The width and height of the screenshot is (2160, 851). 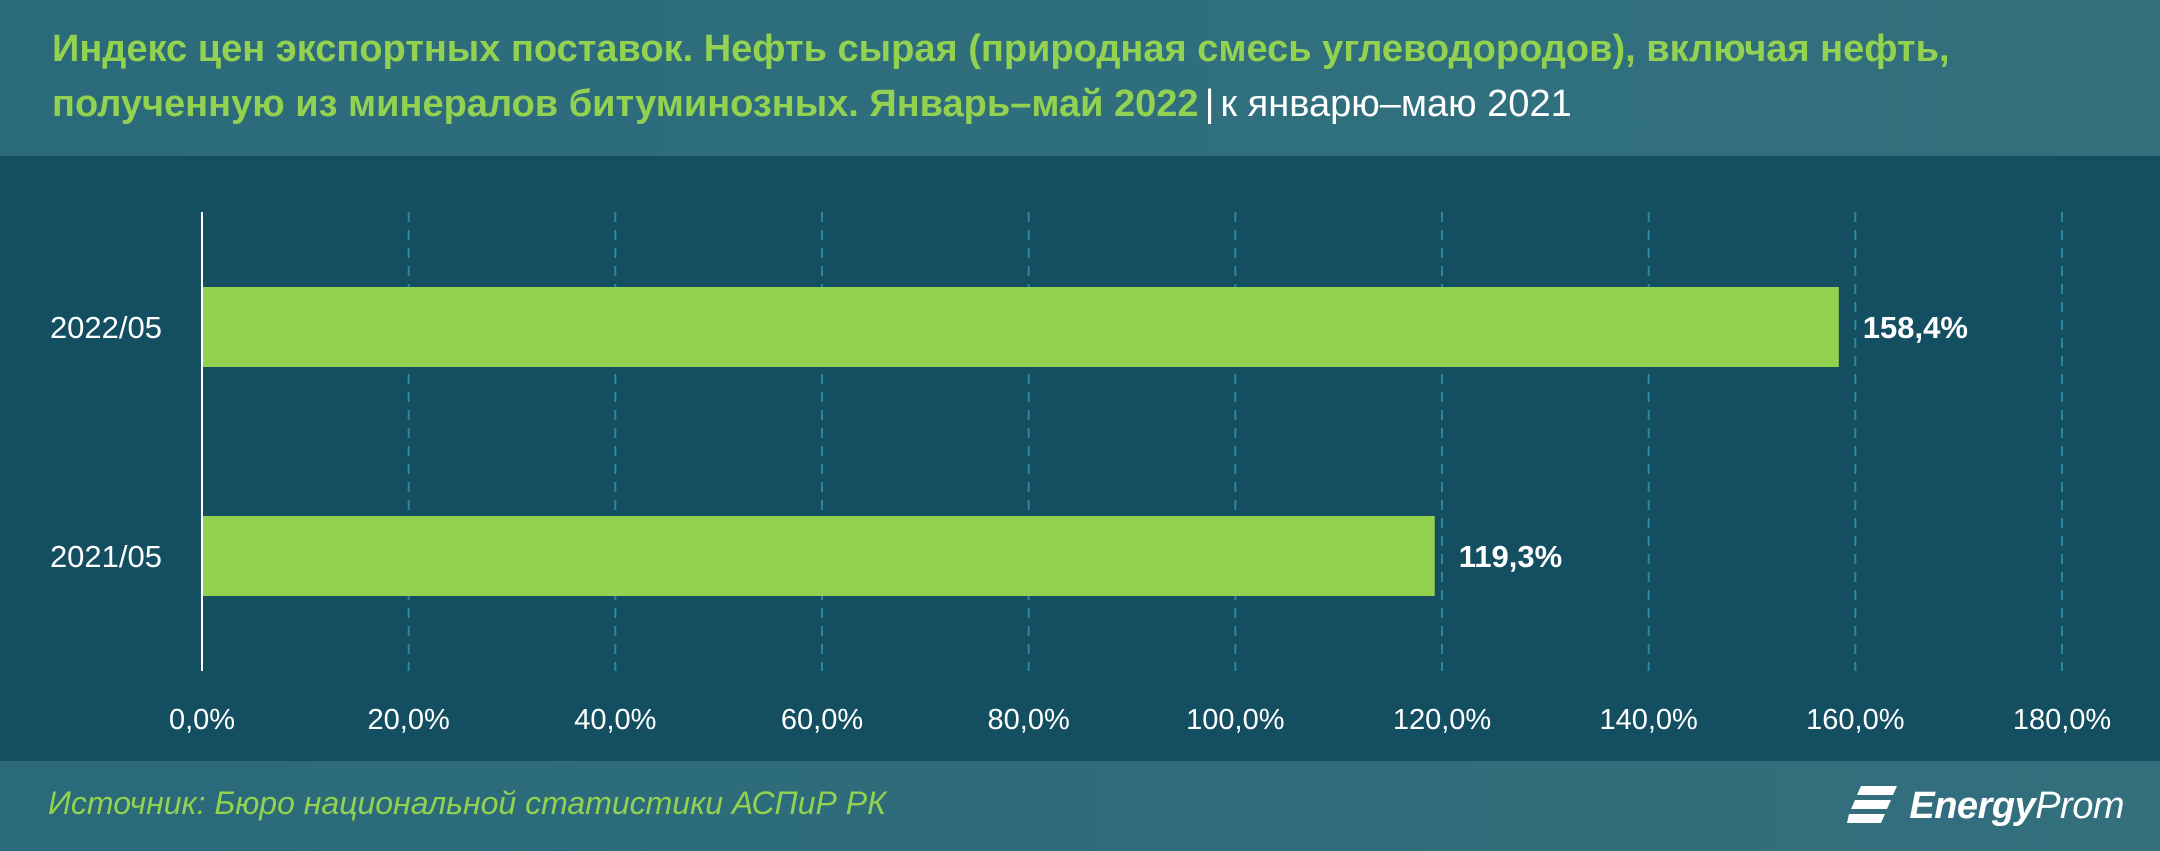 I want to click on category-label: 2022/05, so click(x=106, y=327).